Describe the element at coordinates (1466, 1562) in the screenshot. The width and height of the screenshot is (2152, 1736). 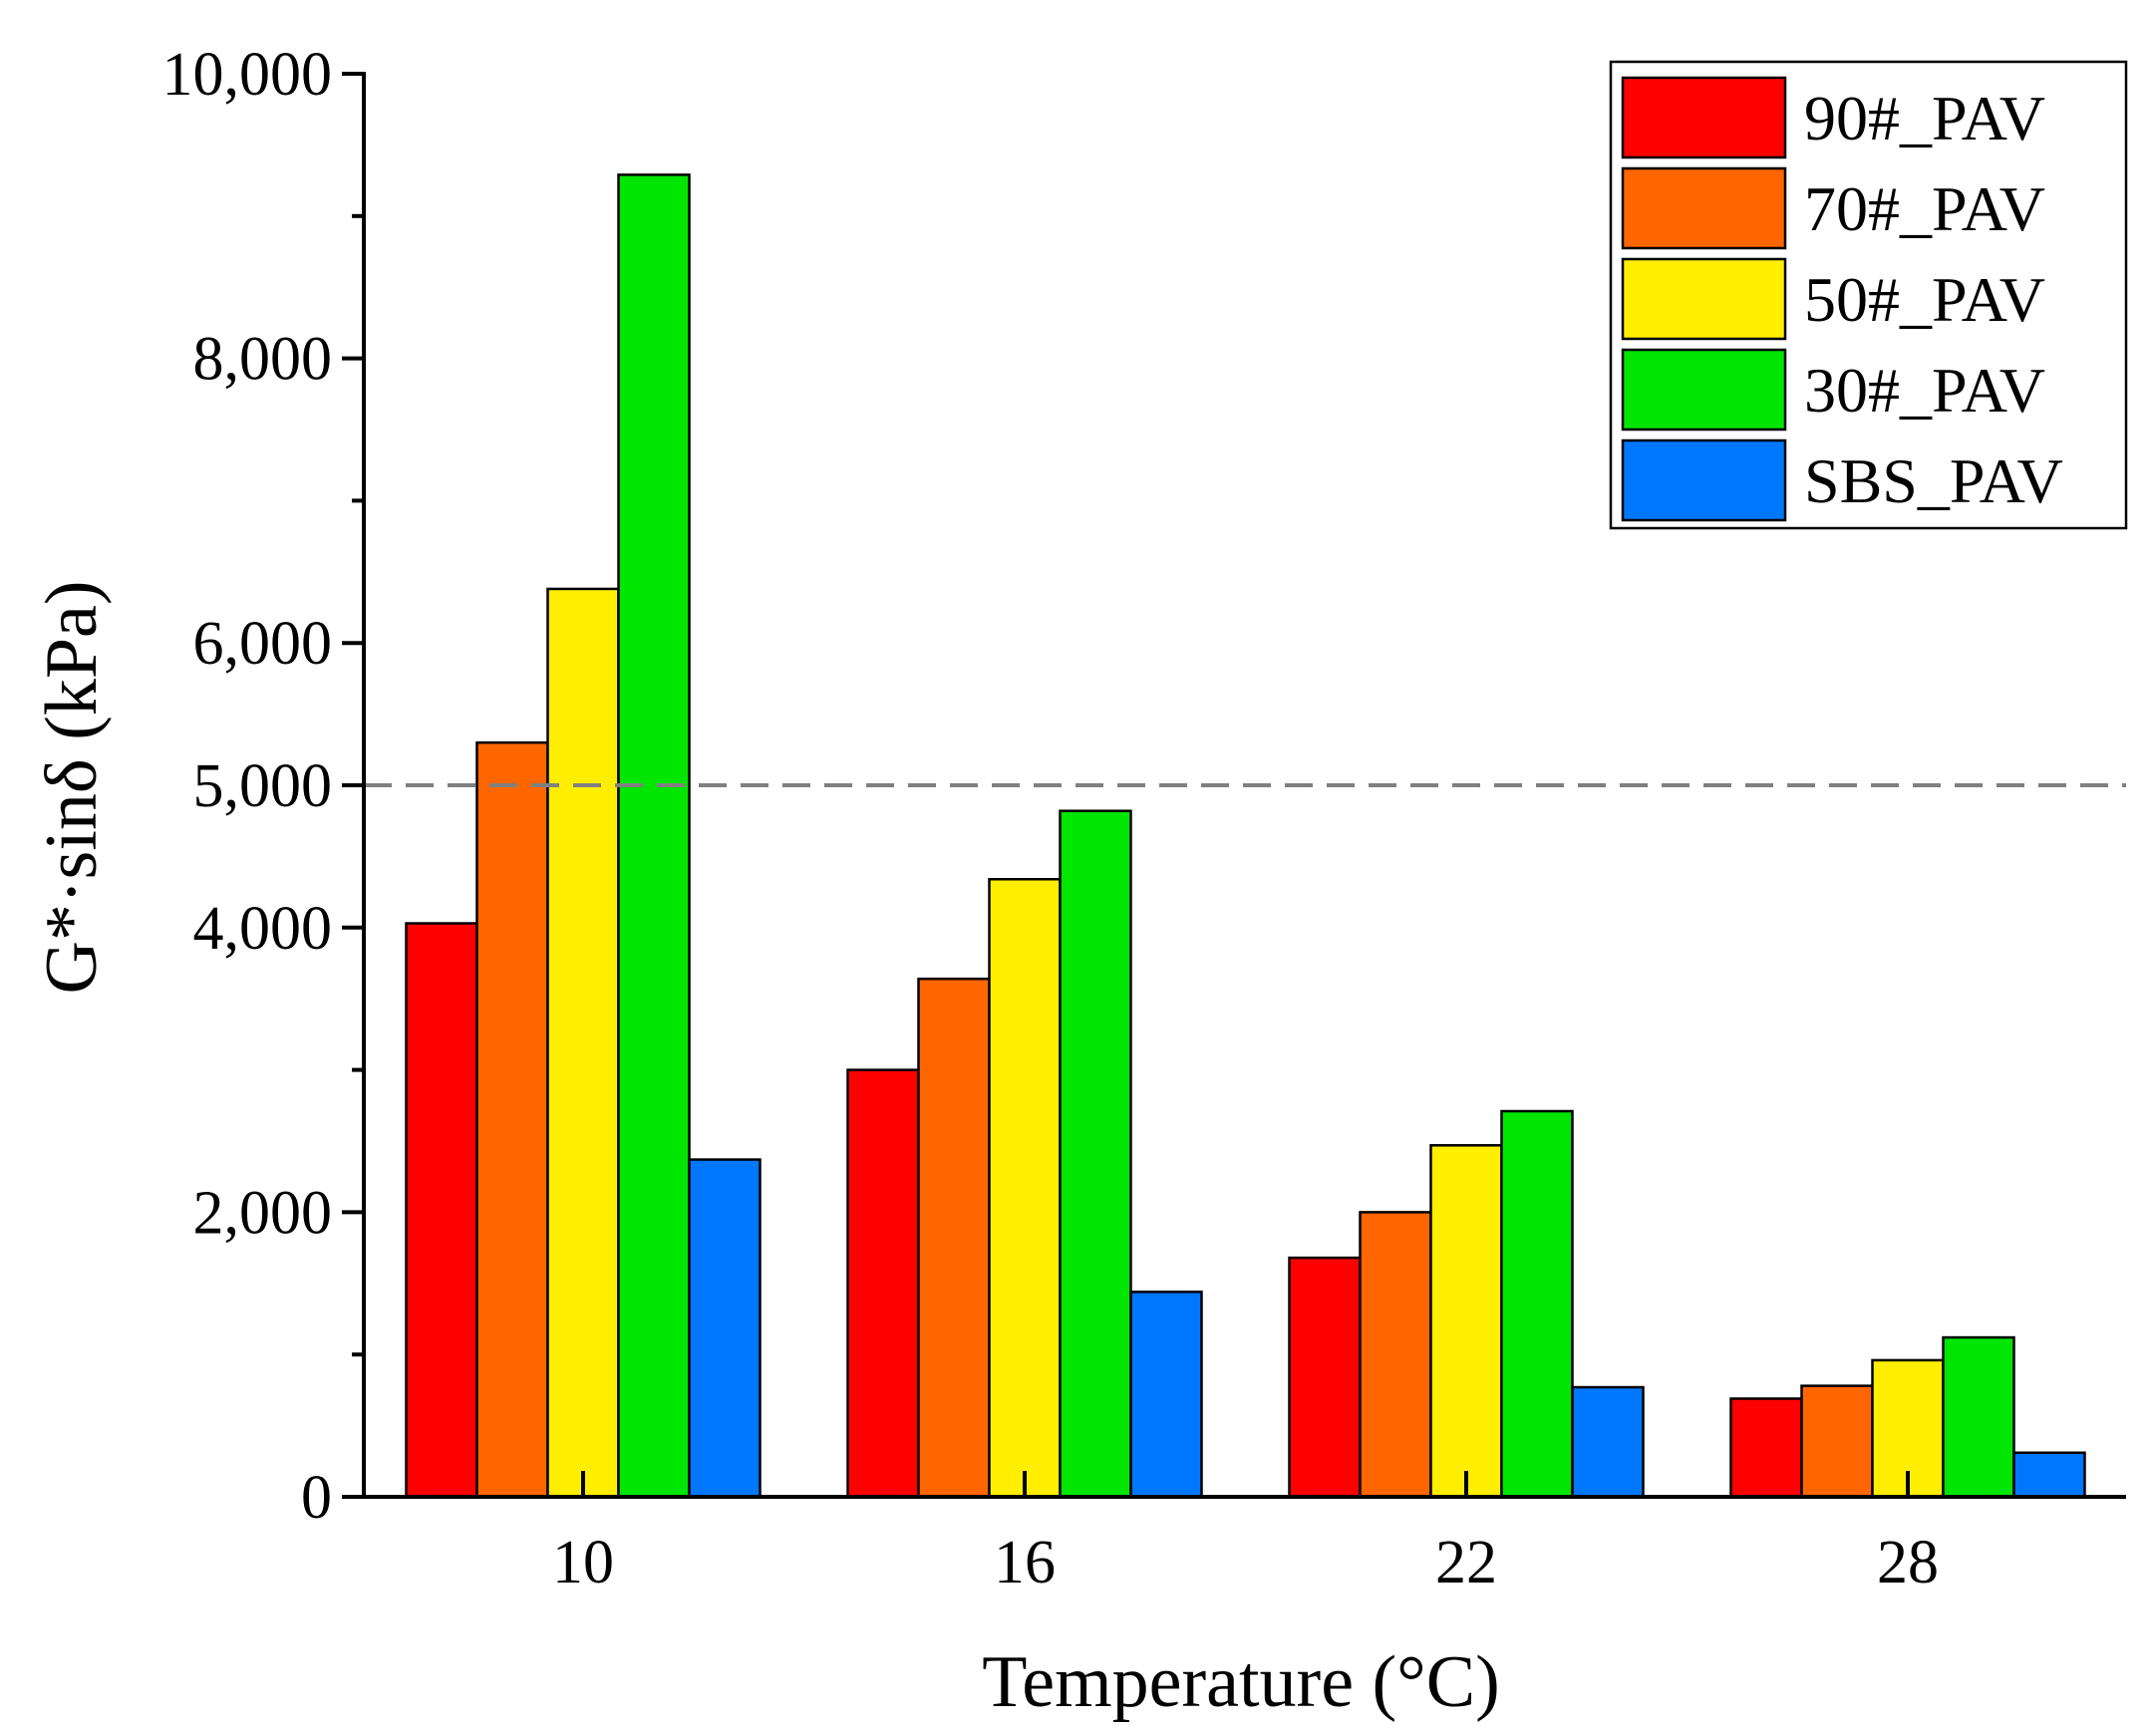
I see `x-tick-label-22: 22` at that location.